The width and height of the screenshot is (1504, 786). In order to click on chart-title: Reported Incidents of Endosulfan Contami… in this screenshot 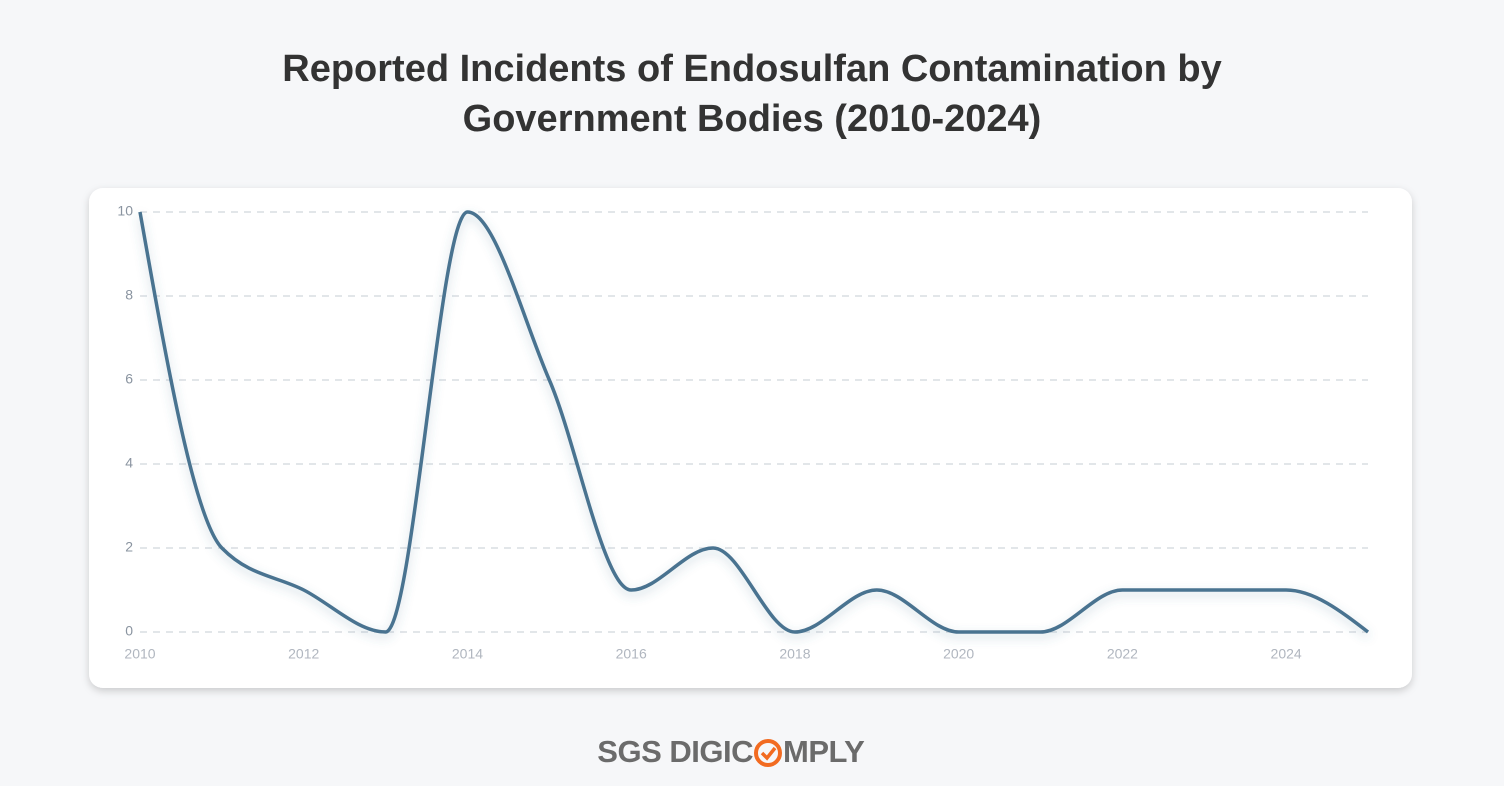, I will do `click(752, 94)`.